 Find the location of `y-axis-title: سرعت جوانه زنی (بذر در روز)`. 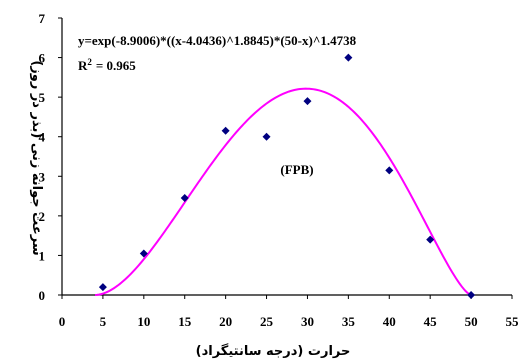

y-axis-title: سرعت جوانه زنی (بذر در روز) is located at coordinates (36, 157).